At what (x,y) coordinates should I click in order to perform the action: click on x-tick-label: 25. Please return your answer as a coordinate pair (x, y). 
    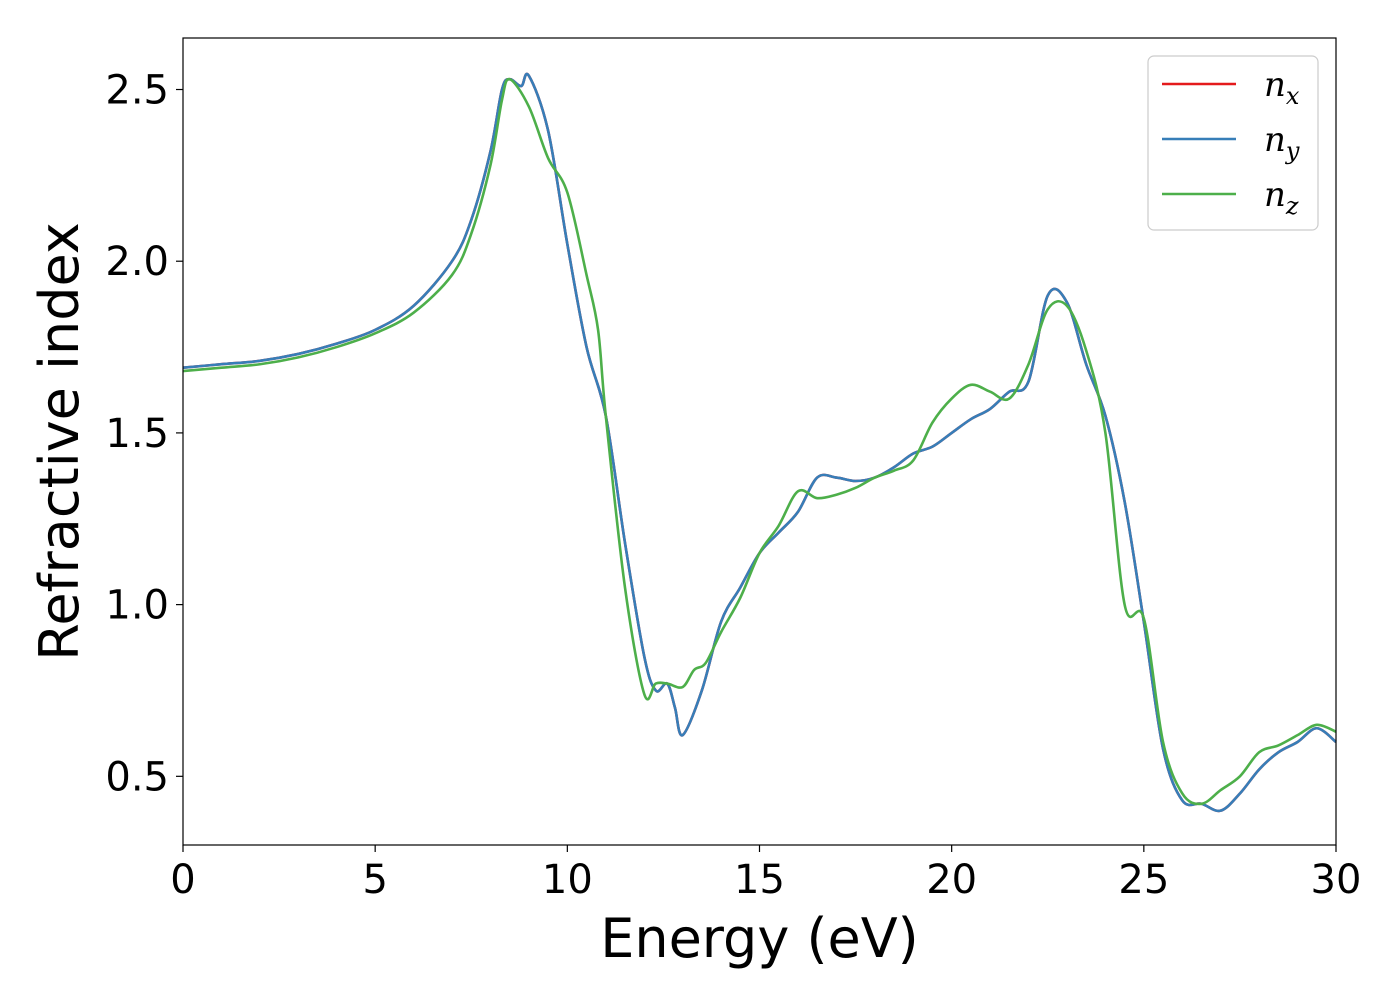
    Looking at the image, I should click on (1143, 880).